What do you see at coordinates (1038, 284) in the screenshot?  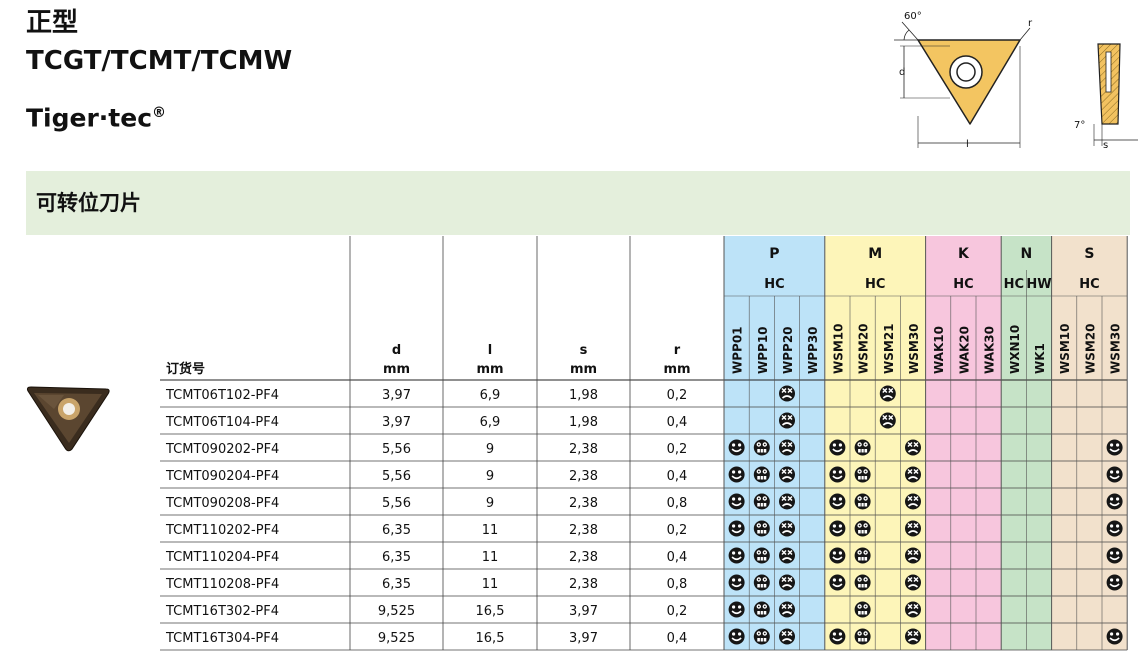 I see `group-sub-label: HW` at bounding box center [1038, 284].